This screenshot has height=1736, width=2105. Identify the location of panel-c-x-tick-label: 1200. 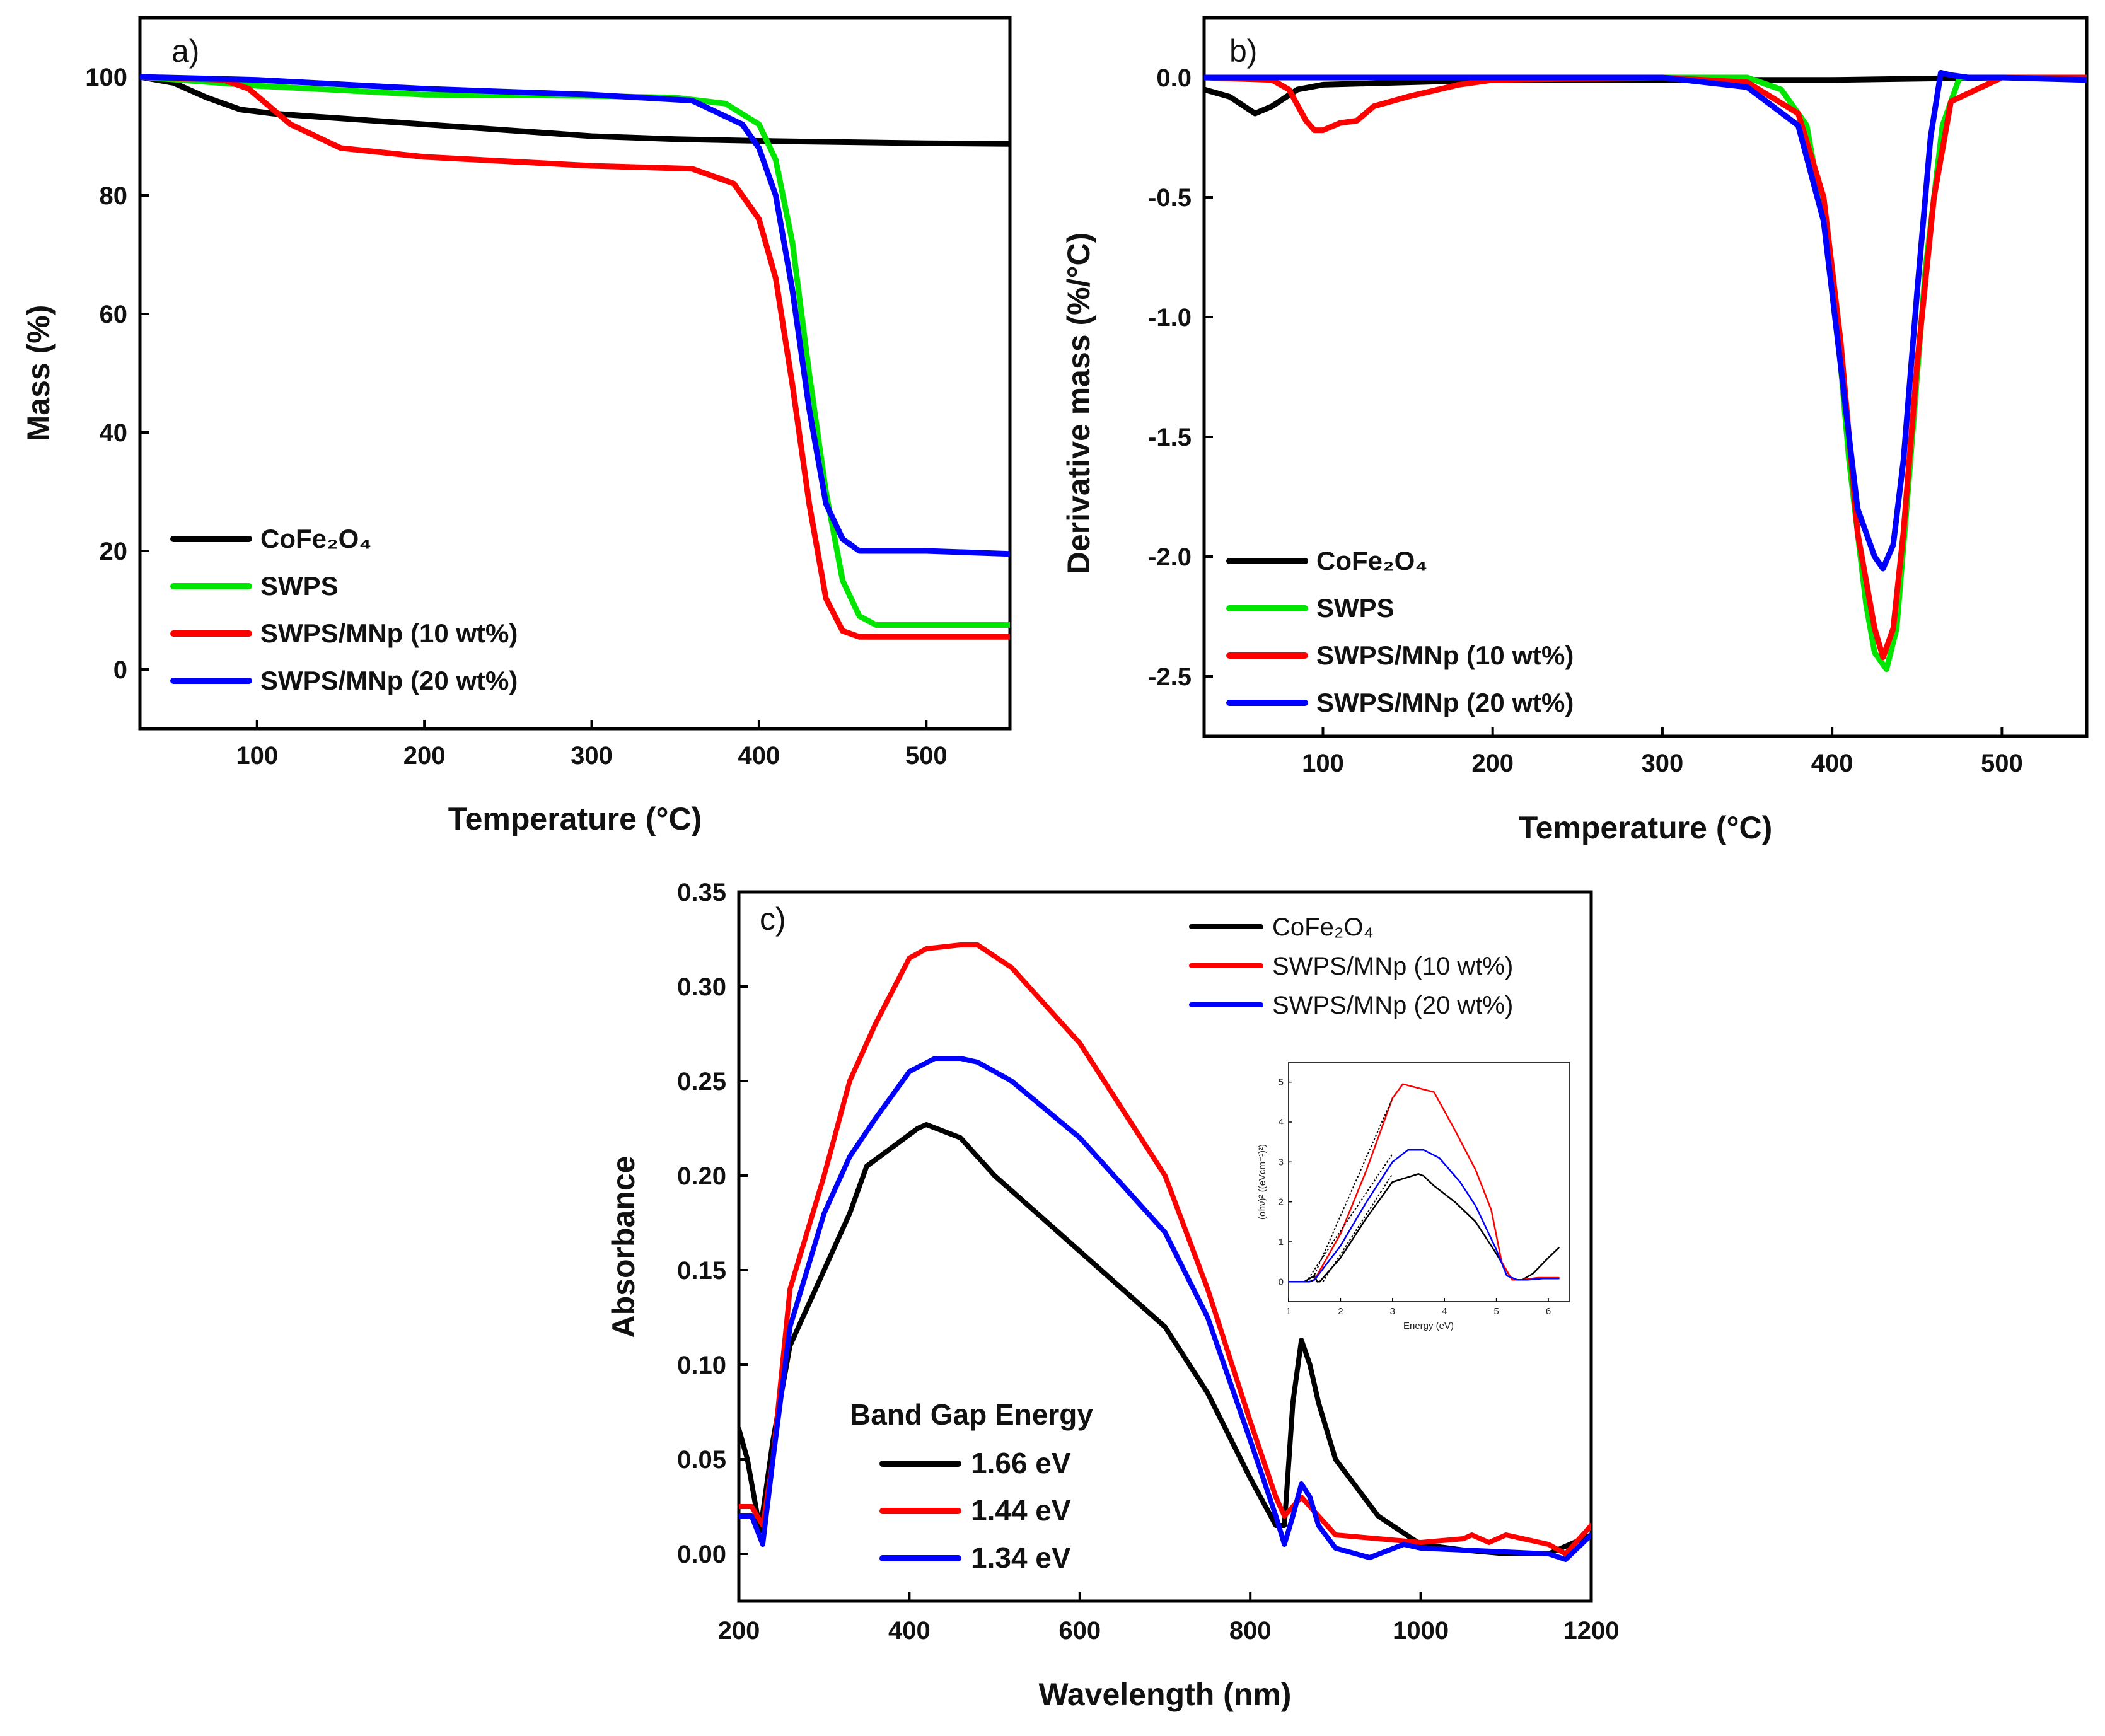
(1591, 1631).